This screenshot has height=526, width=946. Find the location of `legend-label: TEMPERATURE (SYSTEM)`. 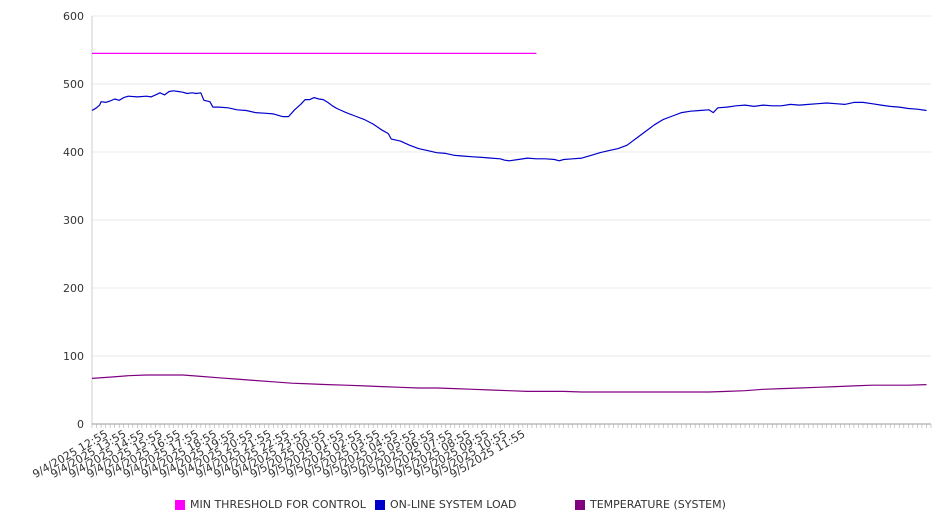

legend-label: TEMPERATURE (SYSTEM) is located at coordinates (658, 504).